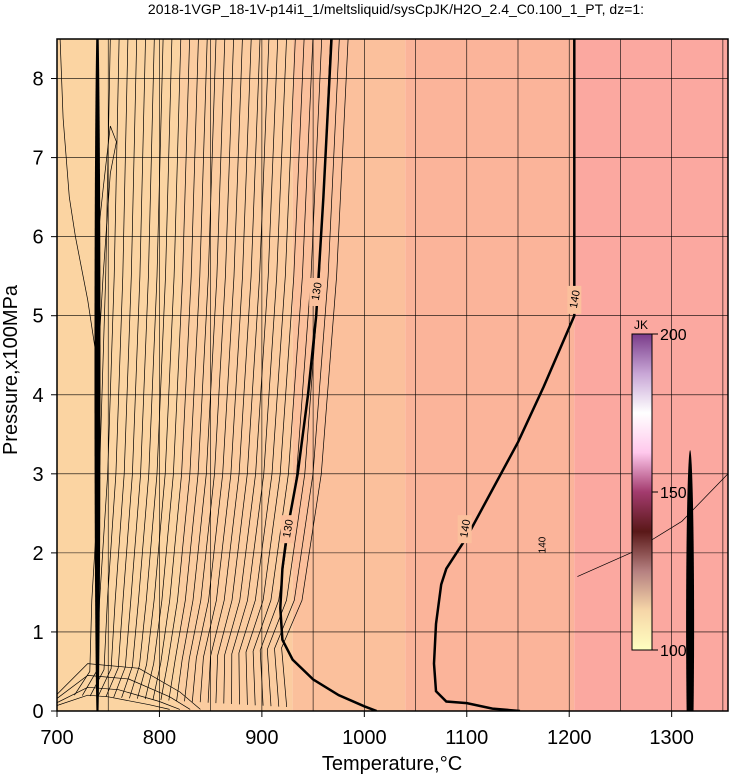  Describe the element at coordinates (159, 738) in the screenshot. I see `x-tick-label: 800` at that location.